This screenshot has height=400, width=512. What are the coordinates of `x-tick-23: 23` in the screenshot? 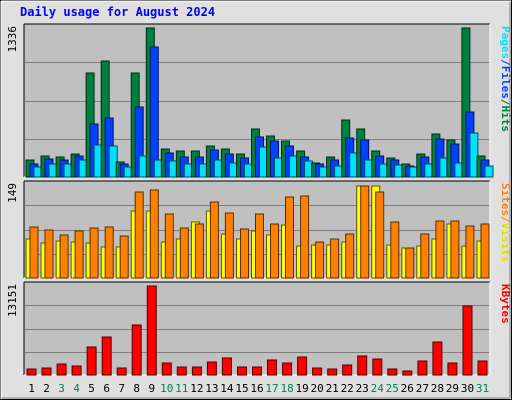 It's located at (362, 388).